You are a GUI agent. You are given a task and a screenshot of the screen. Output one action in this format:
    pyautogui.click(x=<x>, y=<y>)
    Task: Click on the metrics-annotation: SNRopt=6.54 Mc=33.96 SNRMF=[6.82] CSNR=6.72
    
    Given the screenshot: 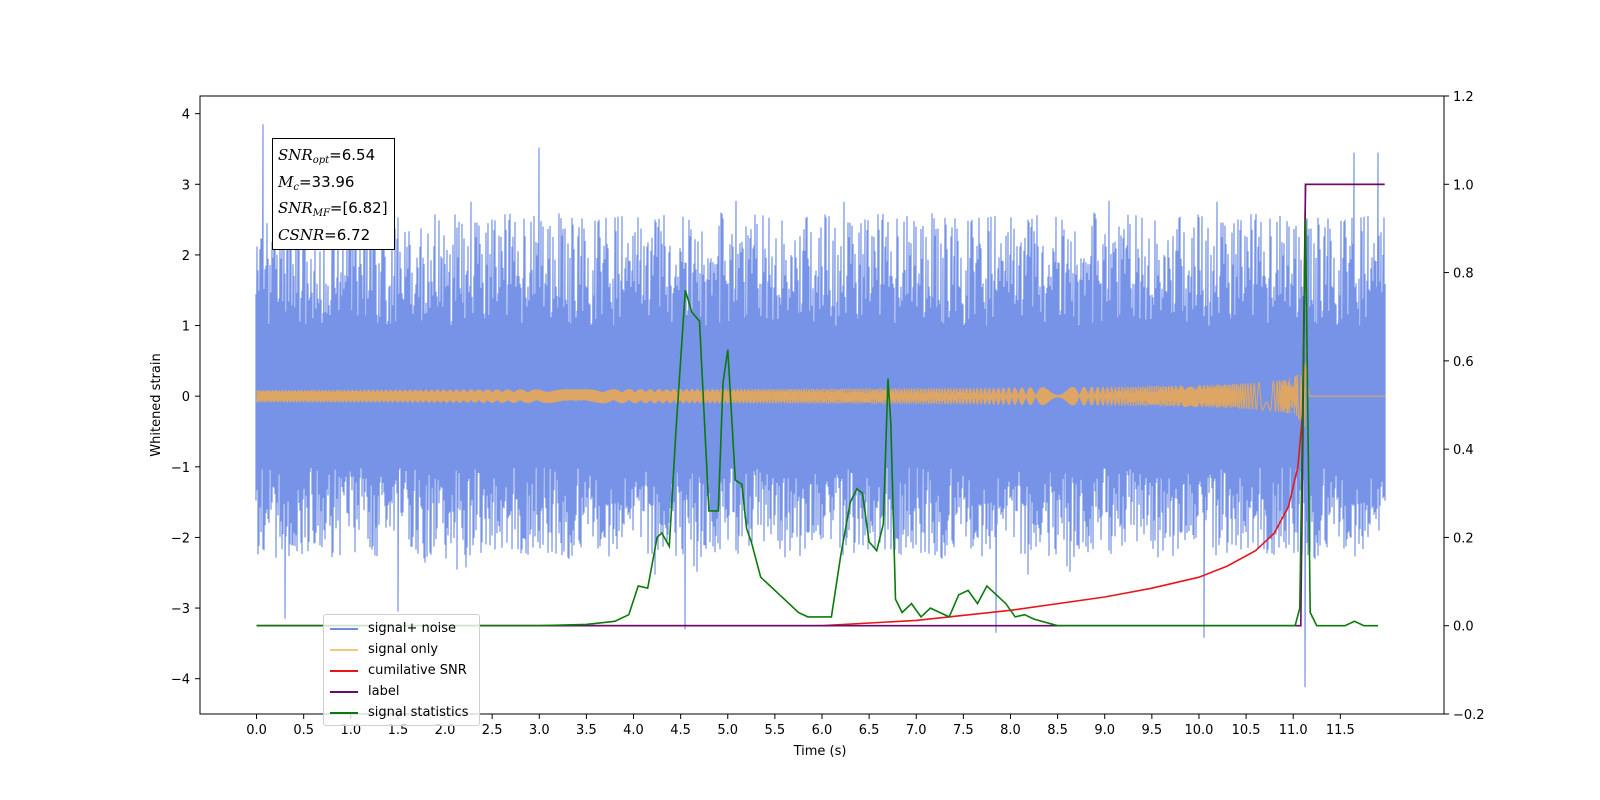 What is the action you would take?
    pyautogui.click(x=333, y=194)
    